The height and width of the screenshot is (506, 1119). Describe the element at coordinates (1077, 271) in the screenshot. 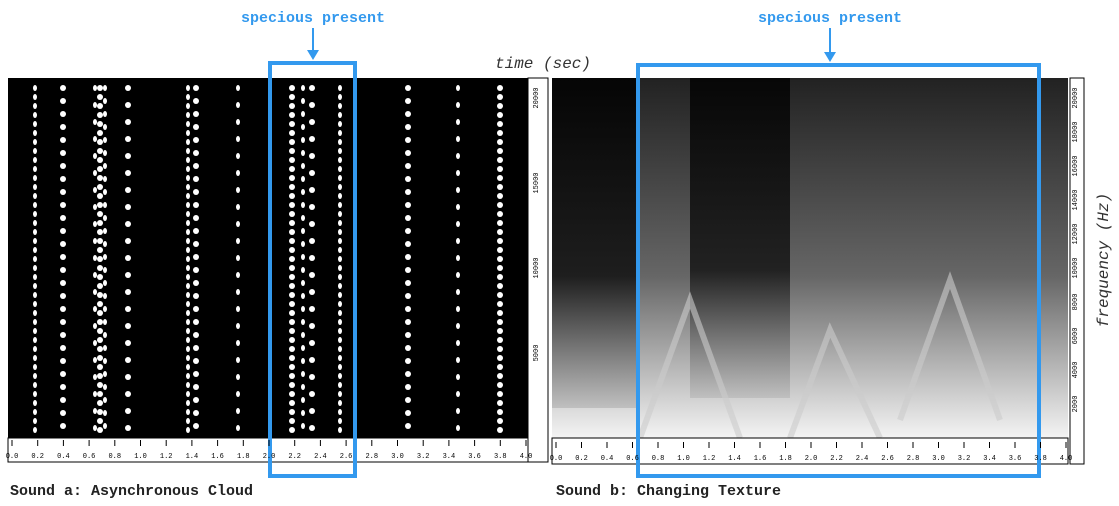

I see `y-axis-b` at that location.